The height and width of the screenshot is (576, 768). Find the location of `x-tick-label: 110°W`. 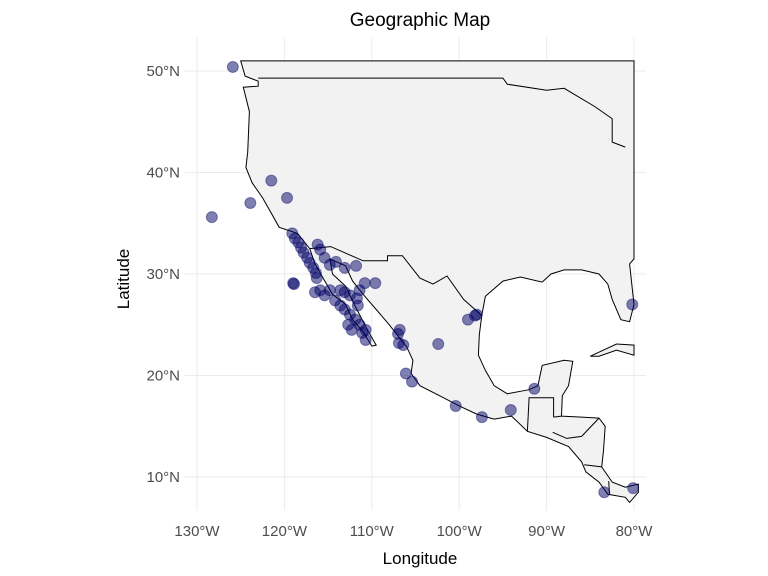

x-tick-label: 110°W is located at coordinates (372, 531).